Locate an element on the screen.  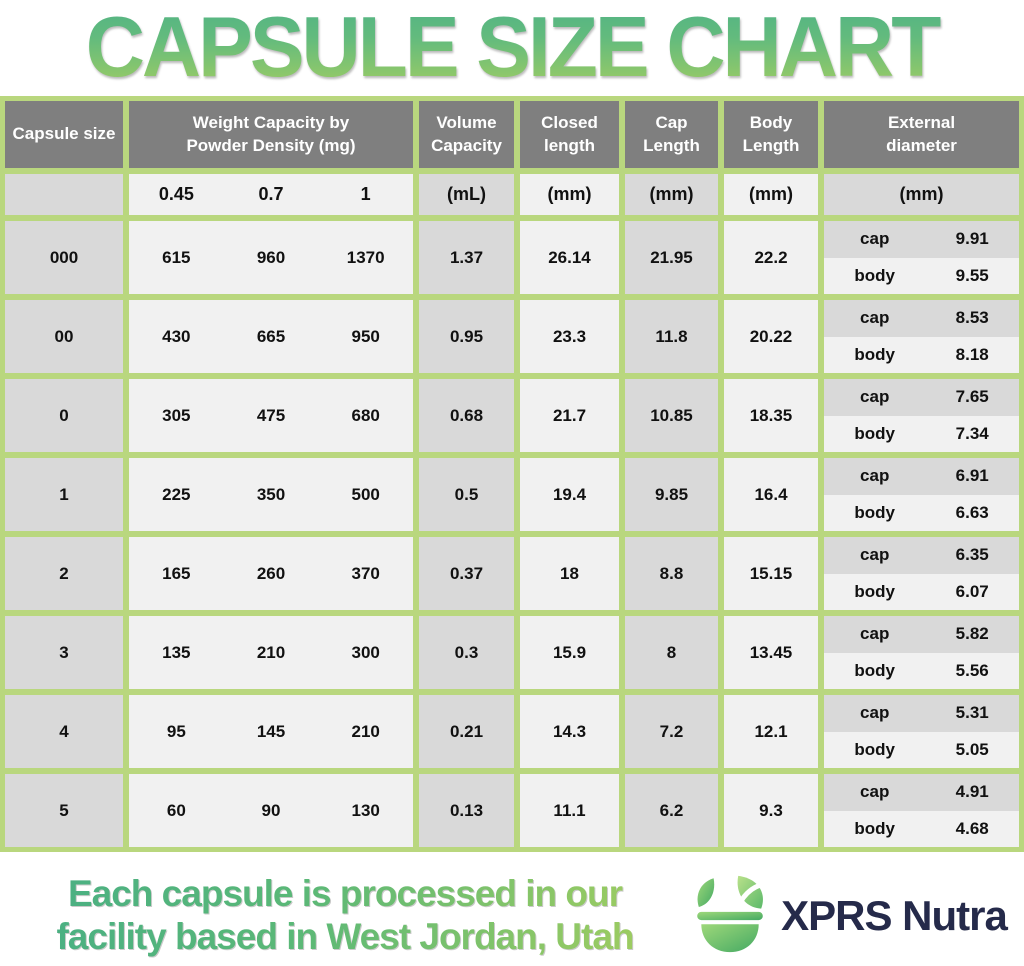
row-closed-length: 19.4 is located at coordinates (569, 494).